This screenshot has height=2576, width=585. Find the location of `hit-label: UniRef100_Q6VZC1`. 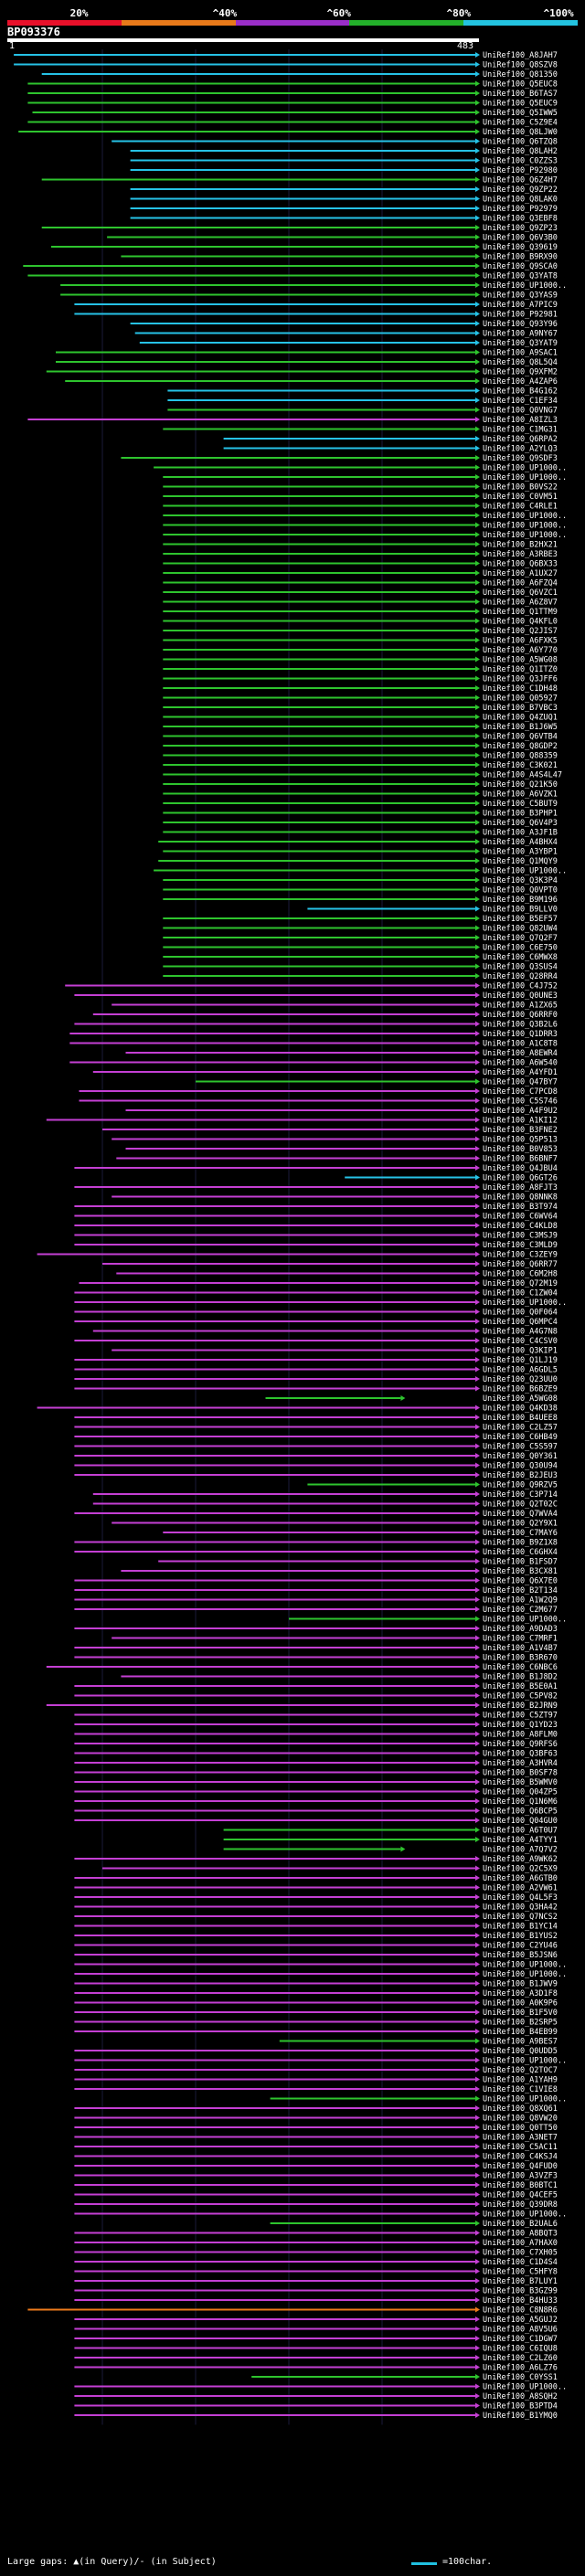

hit-label: UniRef100_Q6VZC1 is located at coordinates (520, 593).